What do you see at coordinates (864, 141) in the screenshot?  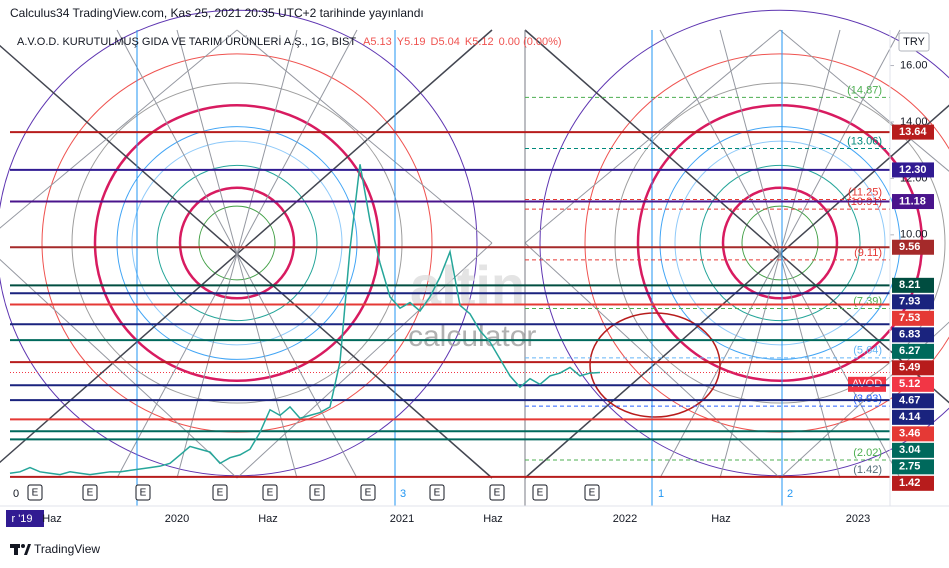 I see `projection-label: (13.06)` at bounding box center [864, 141].